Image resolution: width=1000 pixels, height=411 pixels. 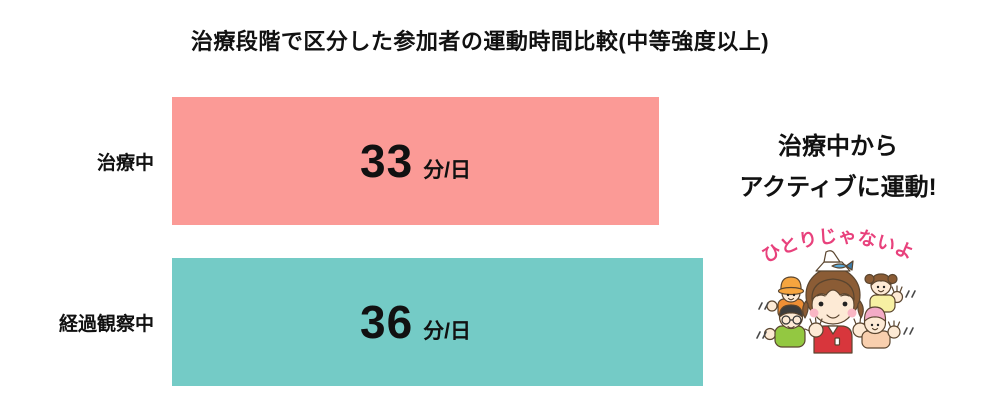 What do you see at coordinates (106, 324) in the screenshot?
I see `category-label-followup: 経過観察中` at bounding box center [106, 324].